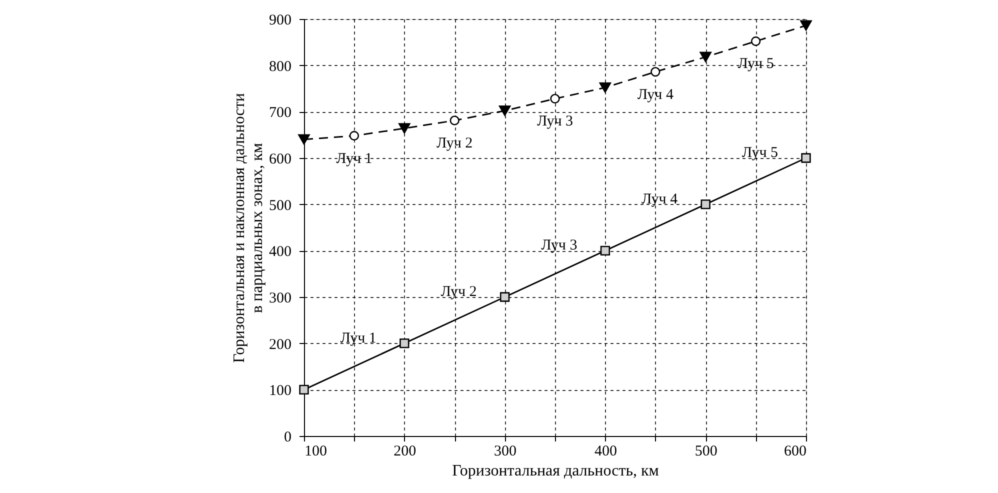  I want to click on y-tick-label: 800, so click(280, 66).